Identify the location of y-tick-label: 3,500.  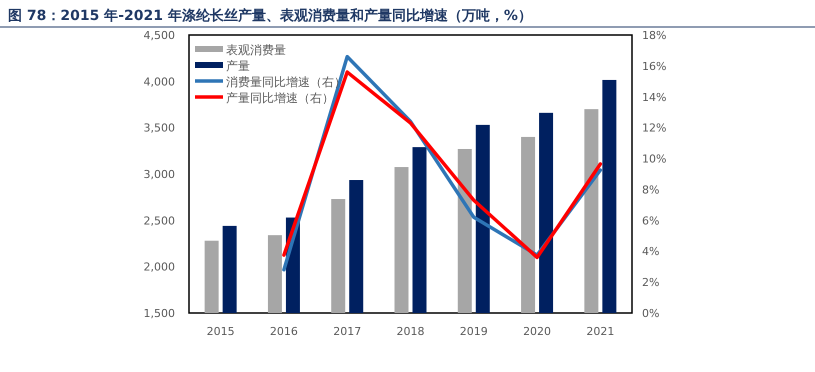
(159, 128).